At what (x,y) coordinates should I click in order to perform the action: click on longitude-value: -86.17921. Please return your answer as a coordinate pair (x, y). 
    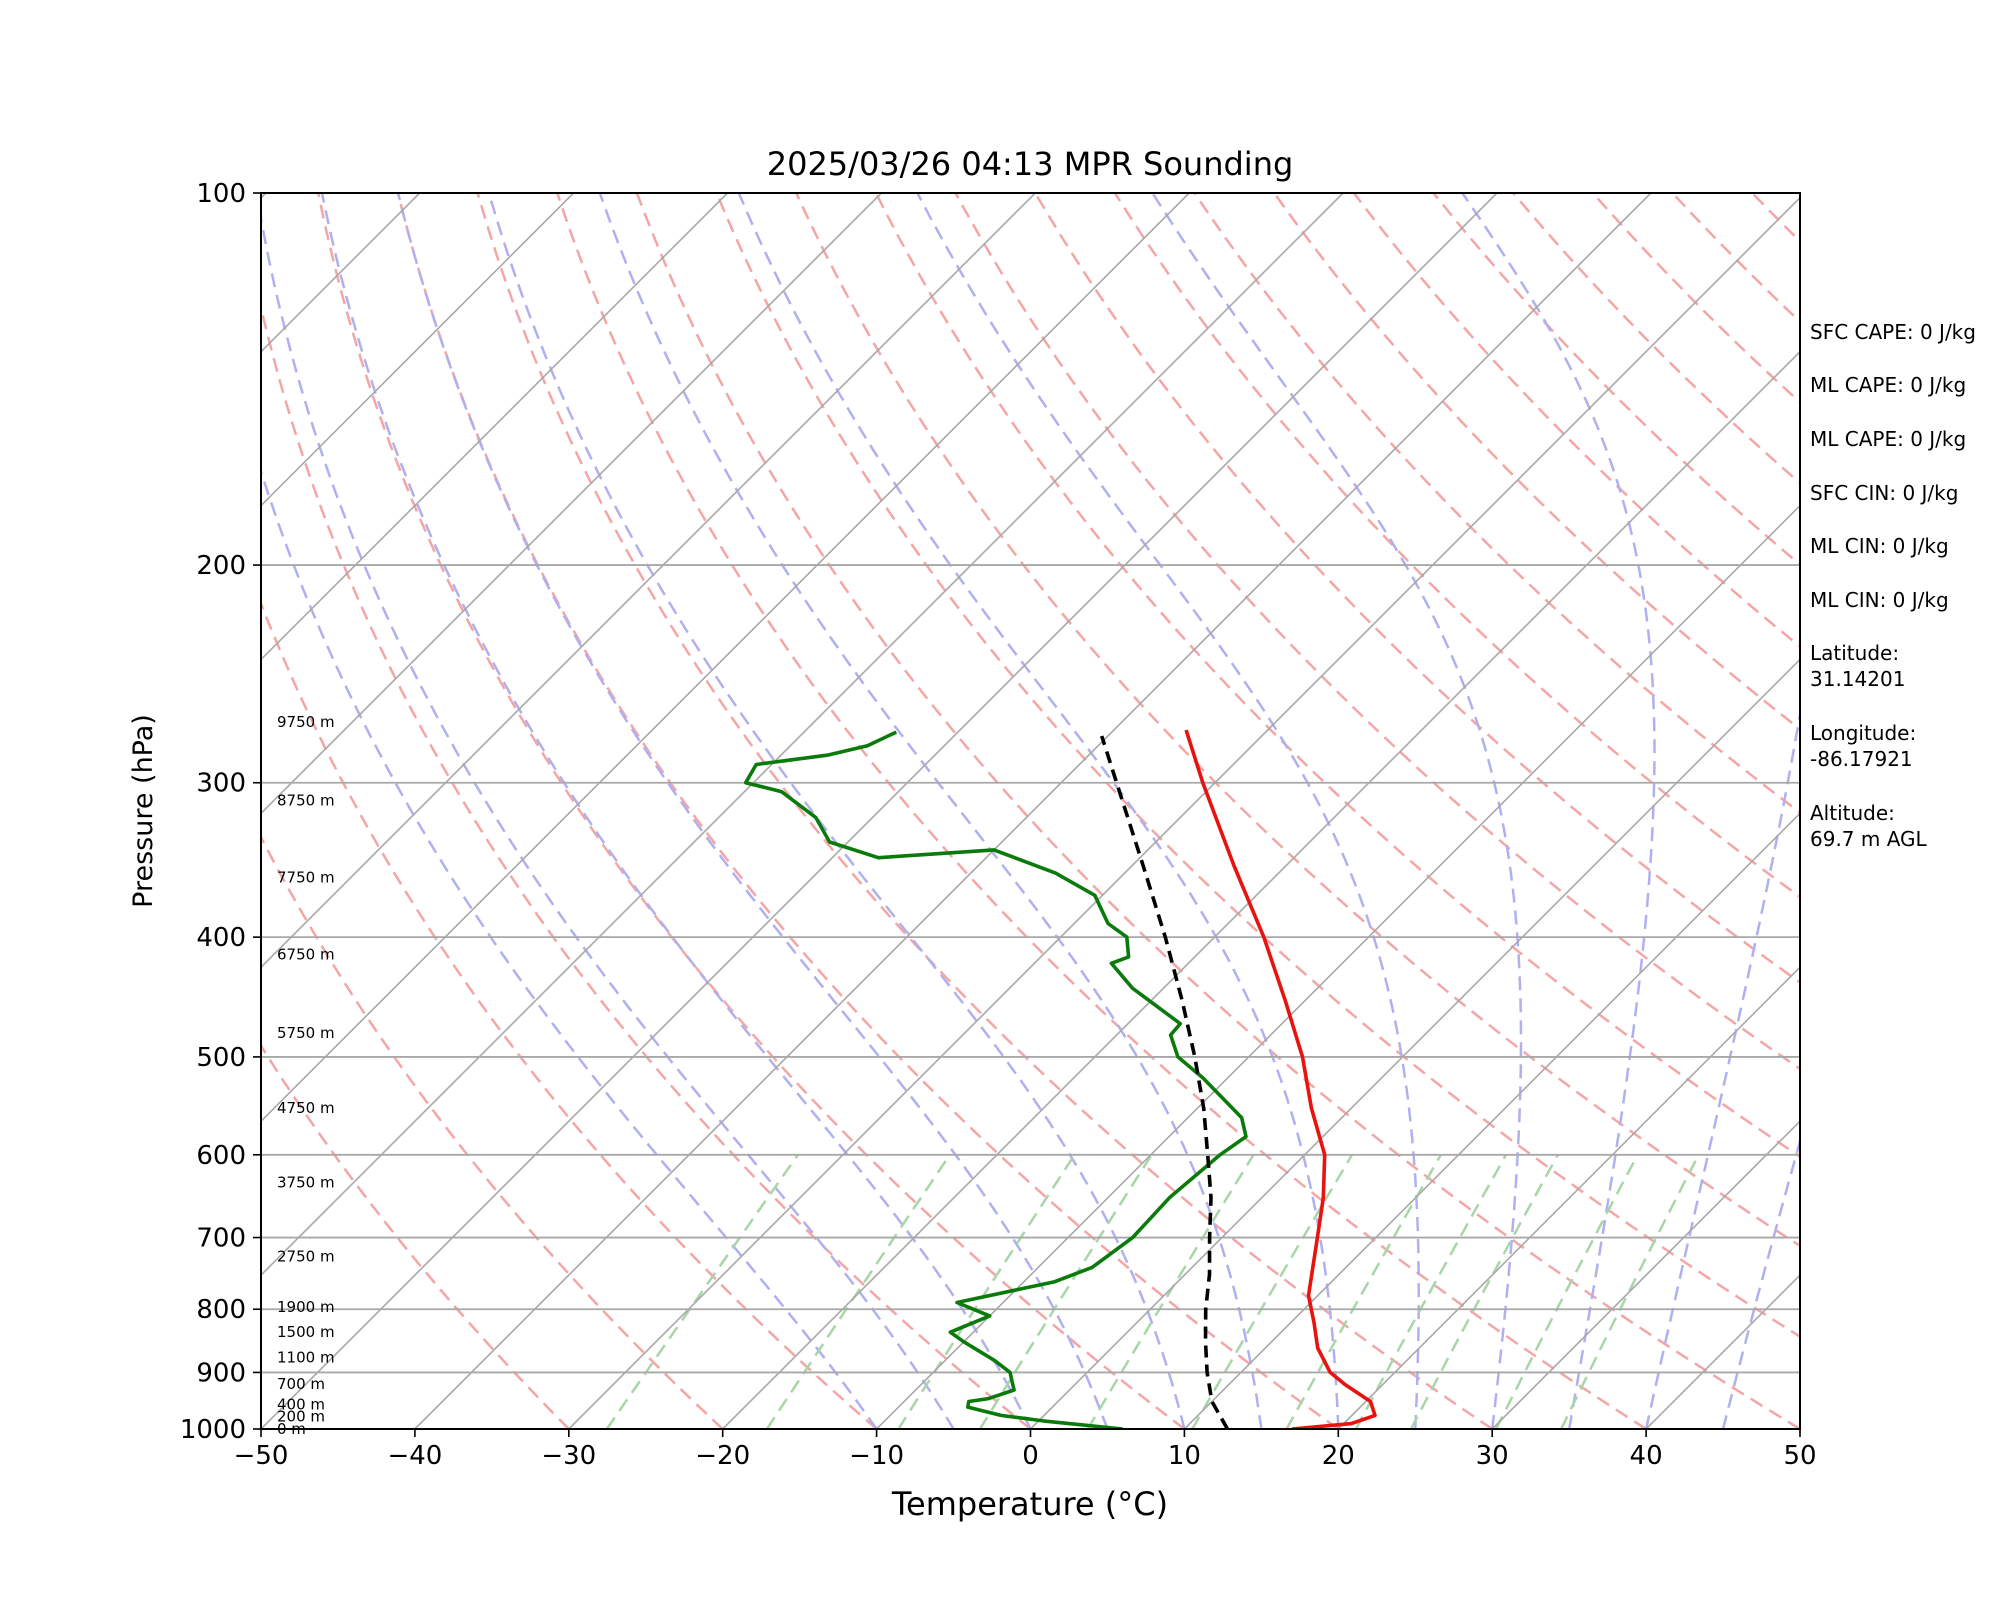
    Looking at the image, I should click on (1861, 759).